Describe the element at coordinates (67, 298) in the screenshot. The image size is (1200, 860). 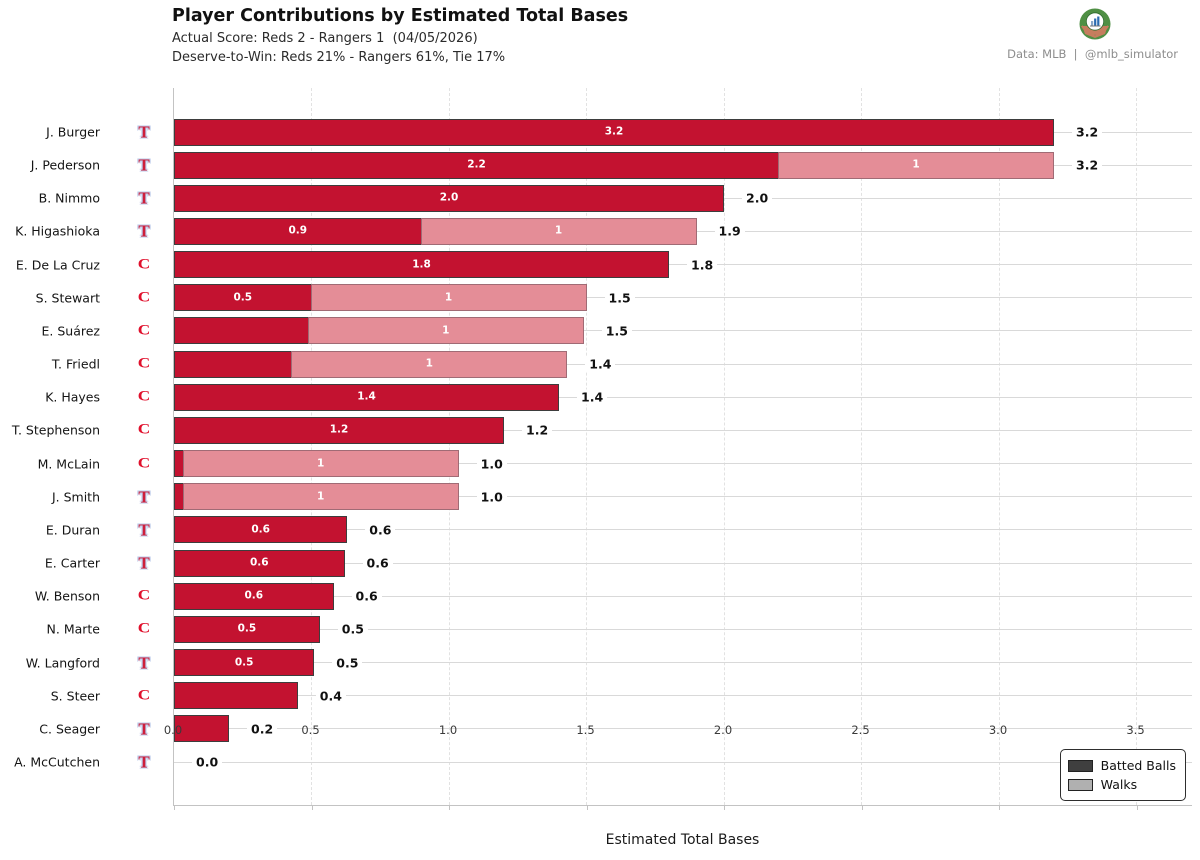
I see `player-name: S. Stewart` at that location.